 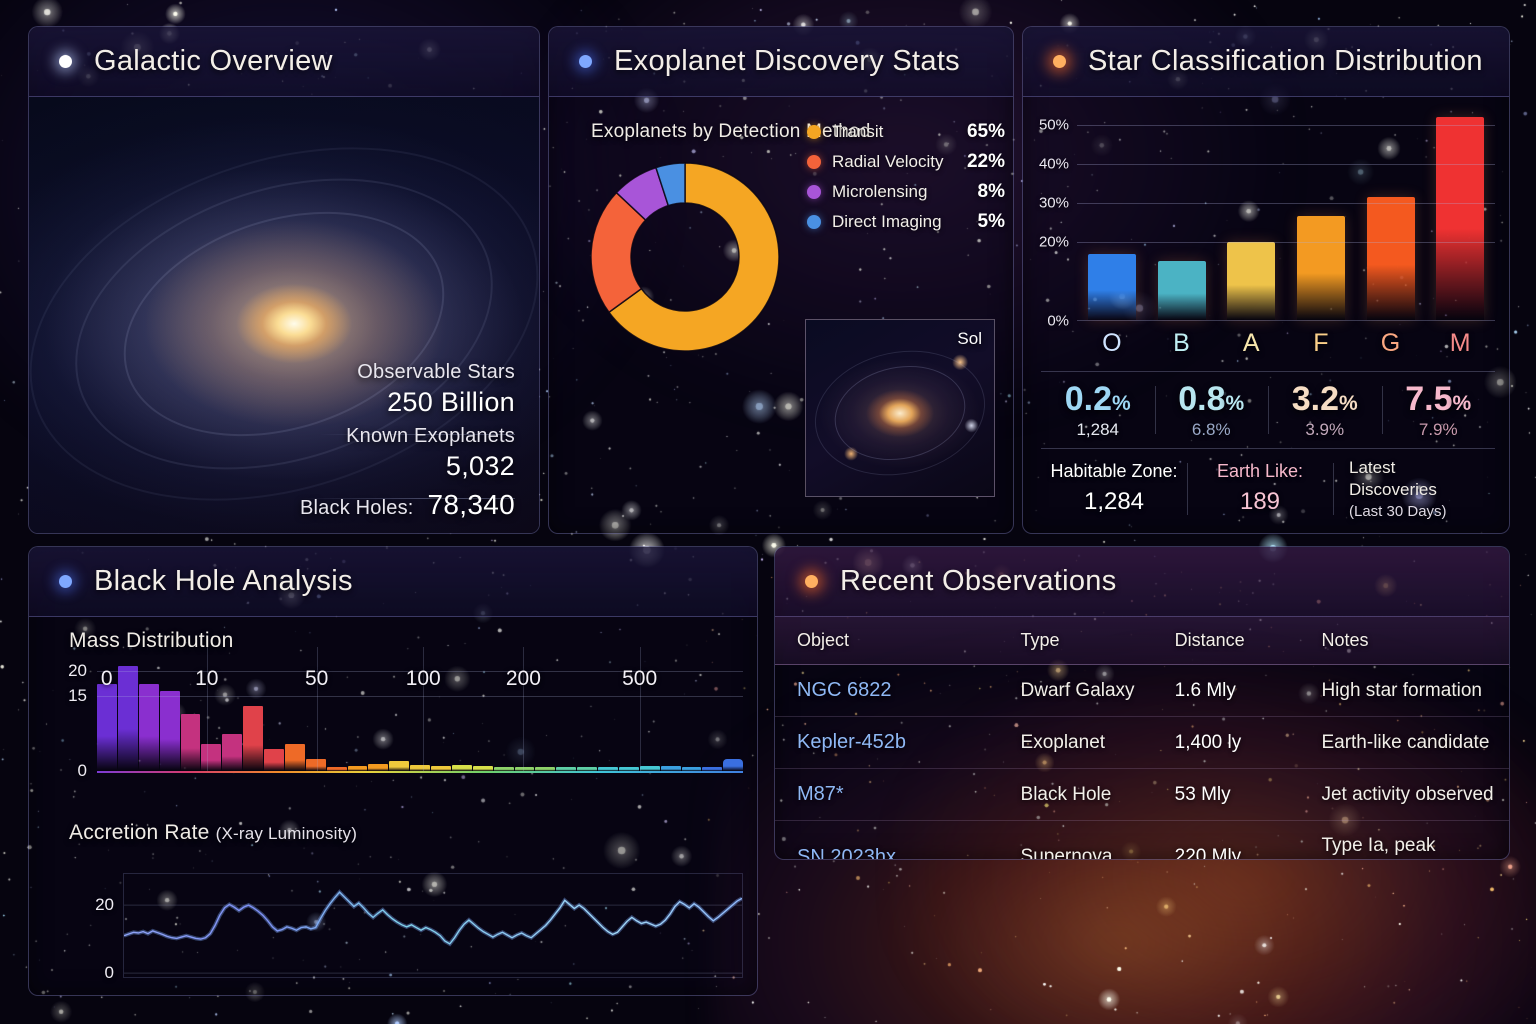 I want to click on x-axis-tick: 200, so click(x=523, y=678).